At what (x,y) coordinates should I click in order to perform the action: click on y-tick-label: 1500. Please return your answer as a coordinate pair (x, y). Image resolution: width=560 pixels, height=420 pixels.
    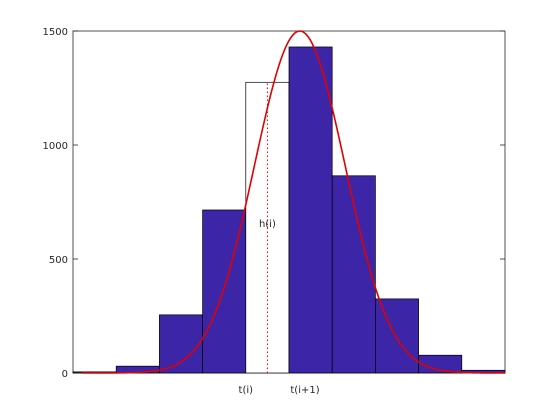
    Looking at the image, I should click on (55, 32).